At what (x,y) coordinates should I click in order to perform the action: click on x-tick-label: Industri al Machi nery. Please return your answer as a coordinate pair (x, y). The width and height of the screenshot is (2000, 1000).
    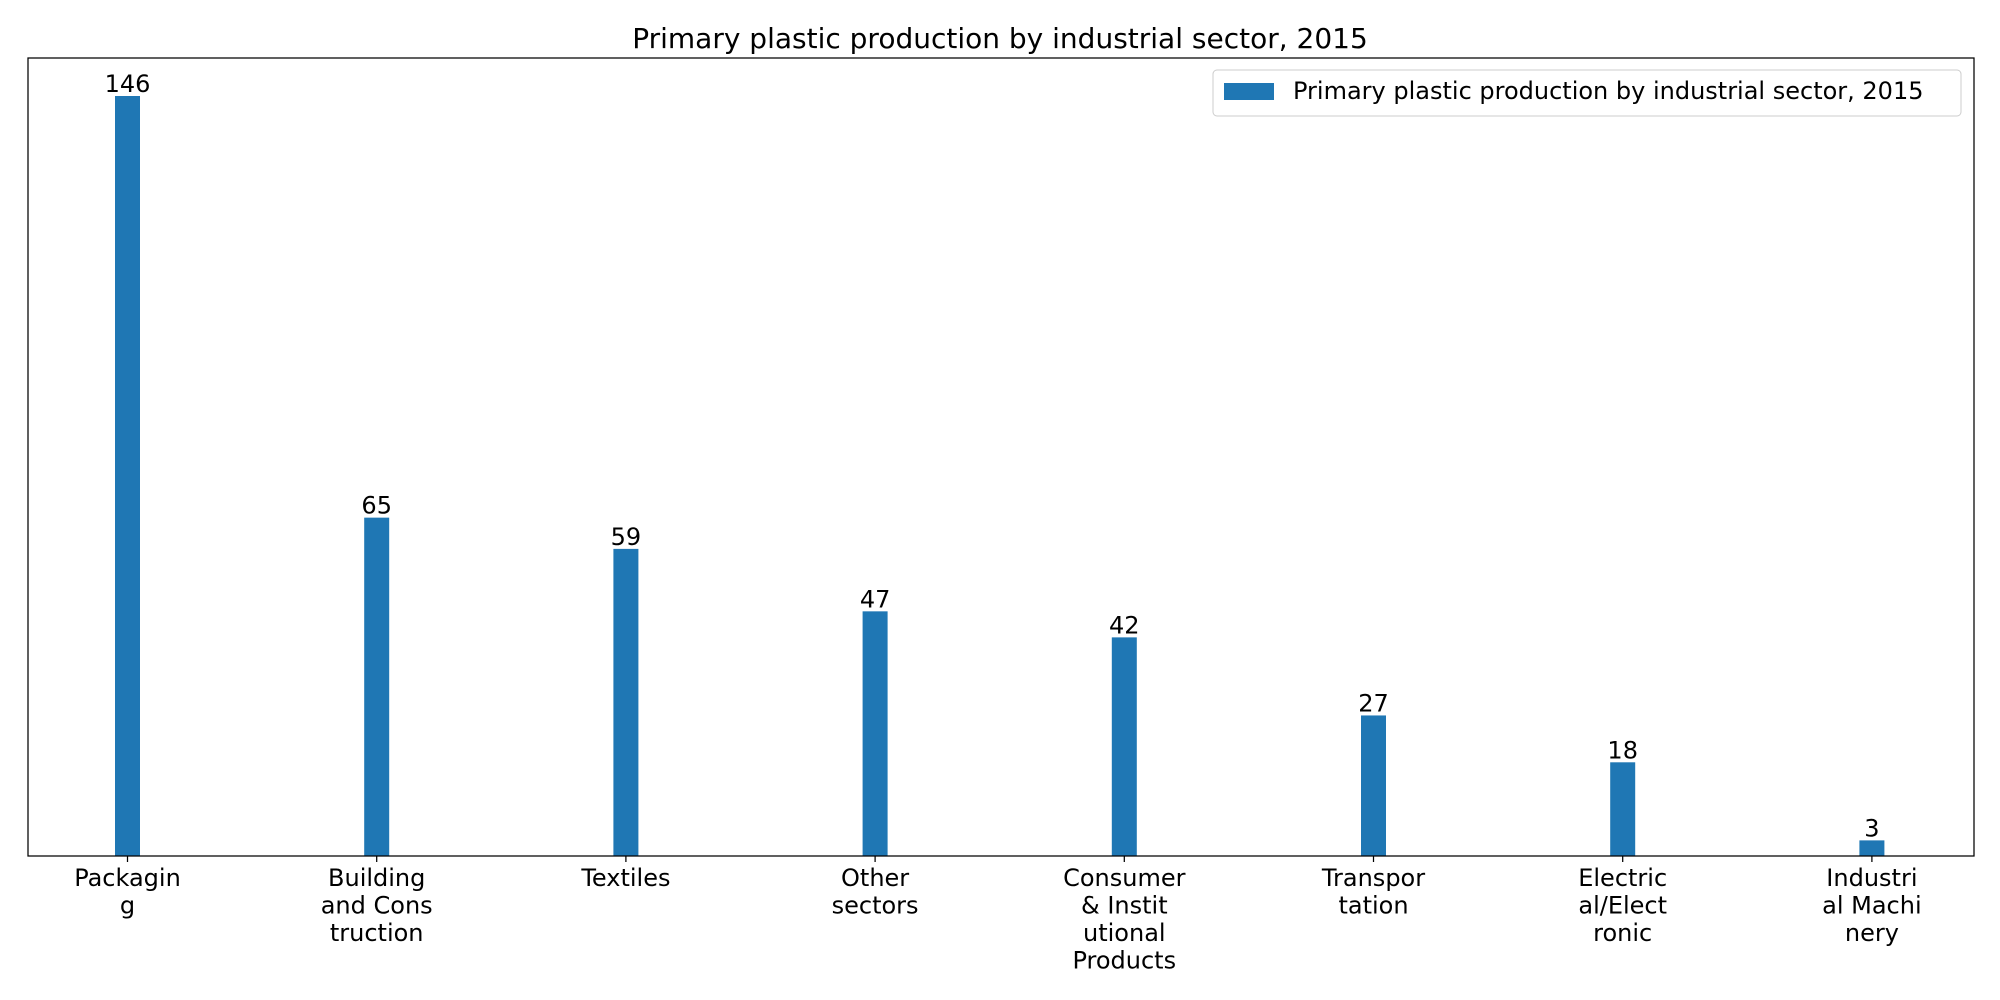
    Looking at the image, I should click on (1872, 905).